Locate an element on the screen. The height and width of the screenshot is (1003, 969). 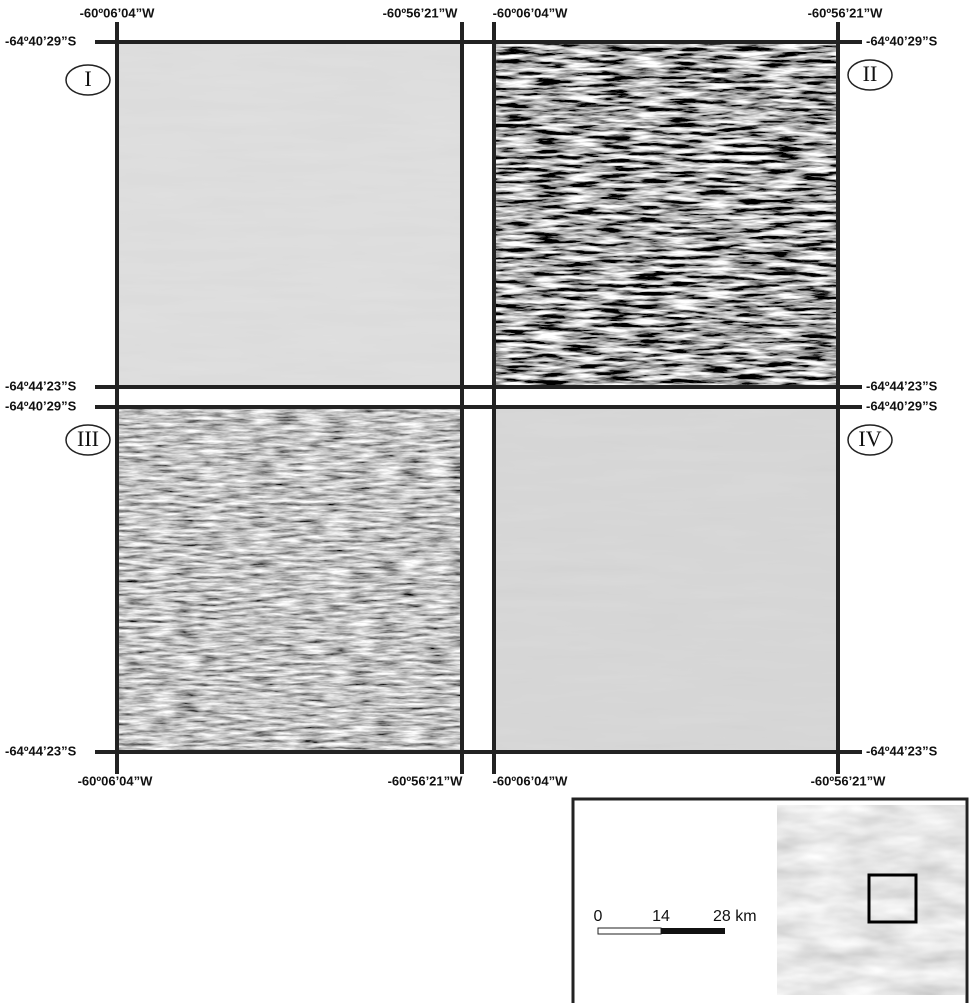
panel-label: III is located at coordinates (88, 438).